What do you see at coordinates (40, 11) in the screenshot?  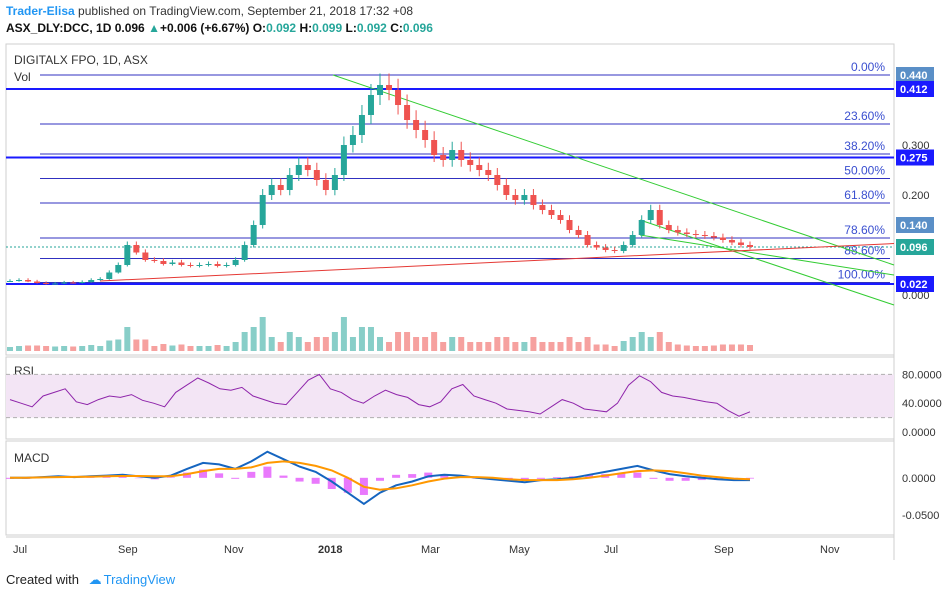 I see `author-link: Trader-Elisa` at bounding box center [40, 11].